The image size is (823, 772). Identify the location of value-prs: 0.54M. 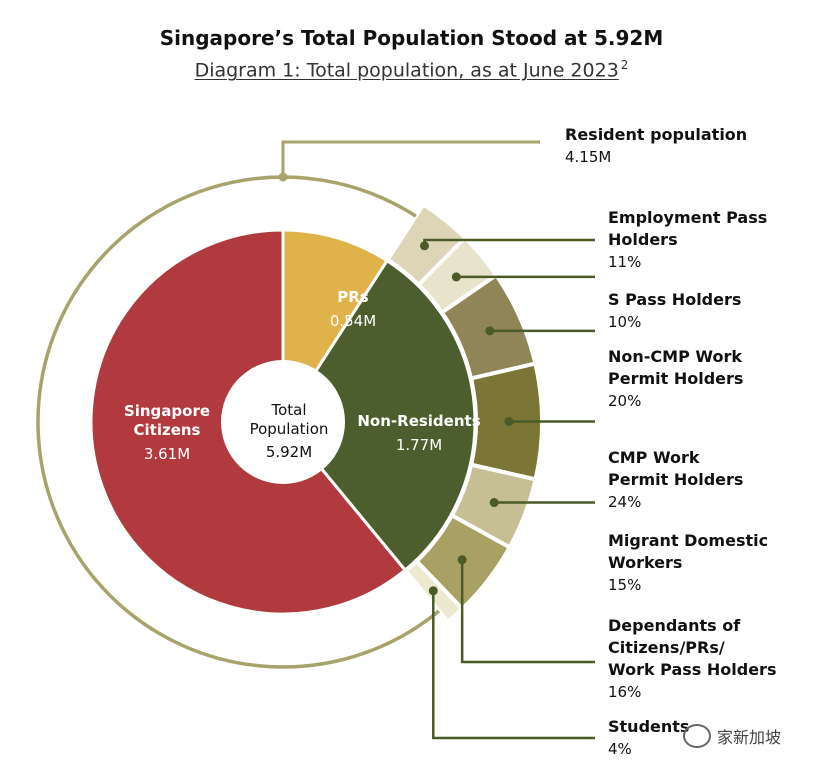
(353, 321).